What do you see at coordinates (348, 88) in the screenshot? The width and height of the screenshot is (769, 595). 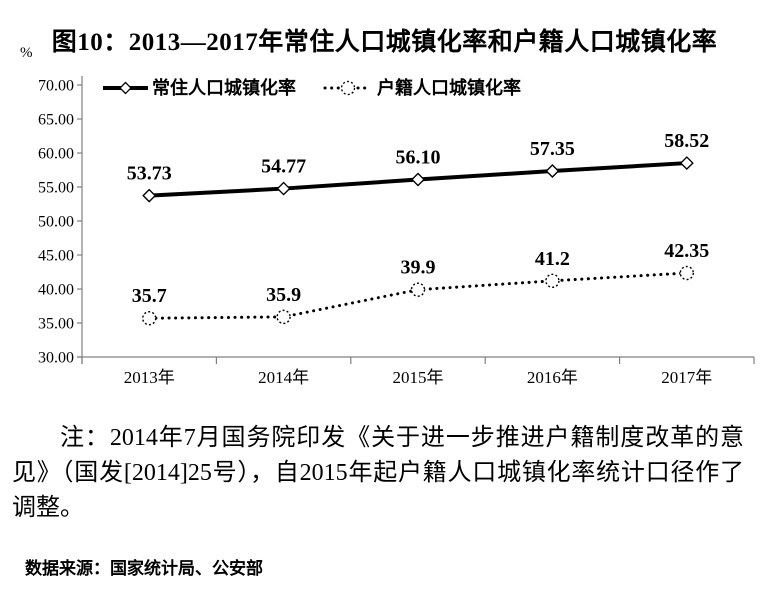 I see `legend-circle-marker-icon` at bounding box center [348, 88].